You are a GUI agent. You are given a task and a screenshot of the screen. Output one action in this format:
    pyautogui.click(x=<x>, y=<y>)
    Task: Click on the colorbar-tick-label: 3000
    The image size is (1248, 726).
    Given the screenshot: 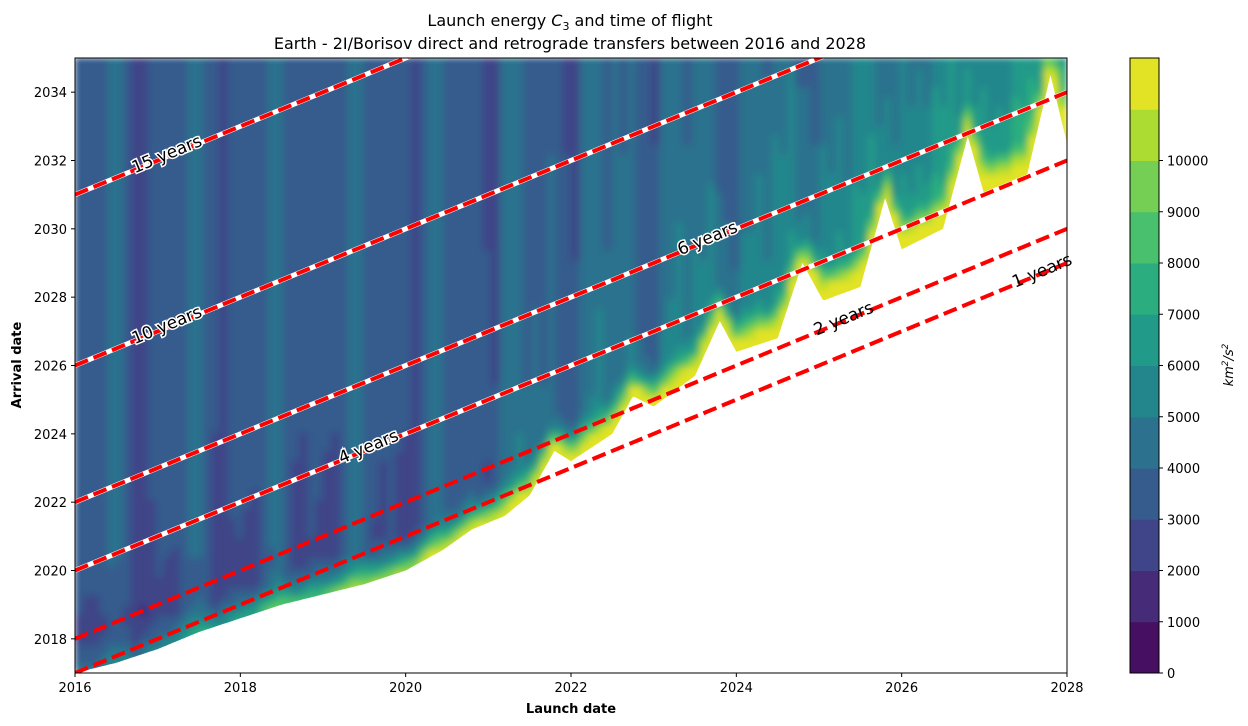 What is the action you would take?
    pyautogui.click(x=1183, y=520)
    